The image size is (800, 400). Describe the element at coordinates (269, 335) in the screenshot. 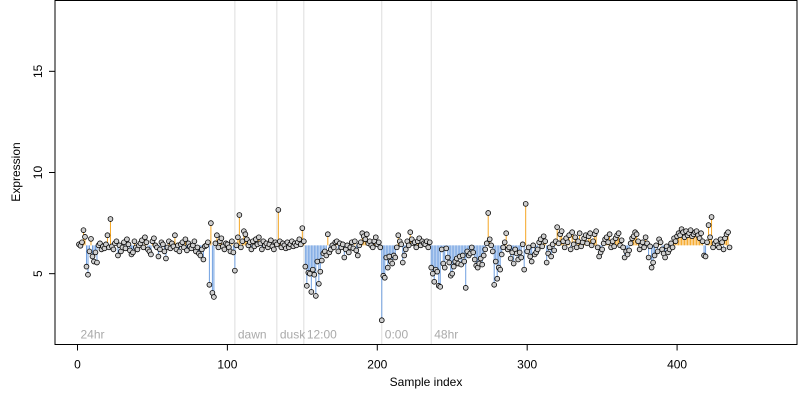

I see `period-labels: 24hr dawn dusk 12:00 0:00 48hr` at that location.